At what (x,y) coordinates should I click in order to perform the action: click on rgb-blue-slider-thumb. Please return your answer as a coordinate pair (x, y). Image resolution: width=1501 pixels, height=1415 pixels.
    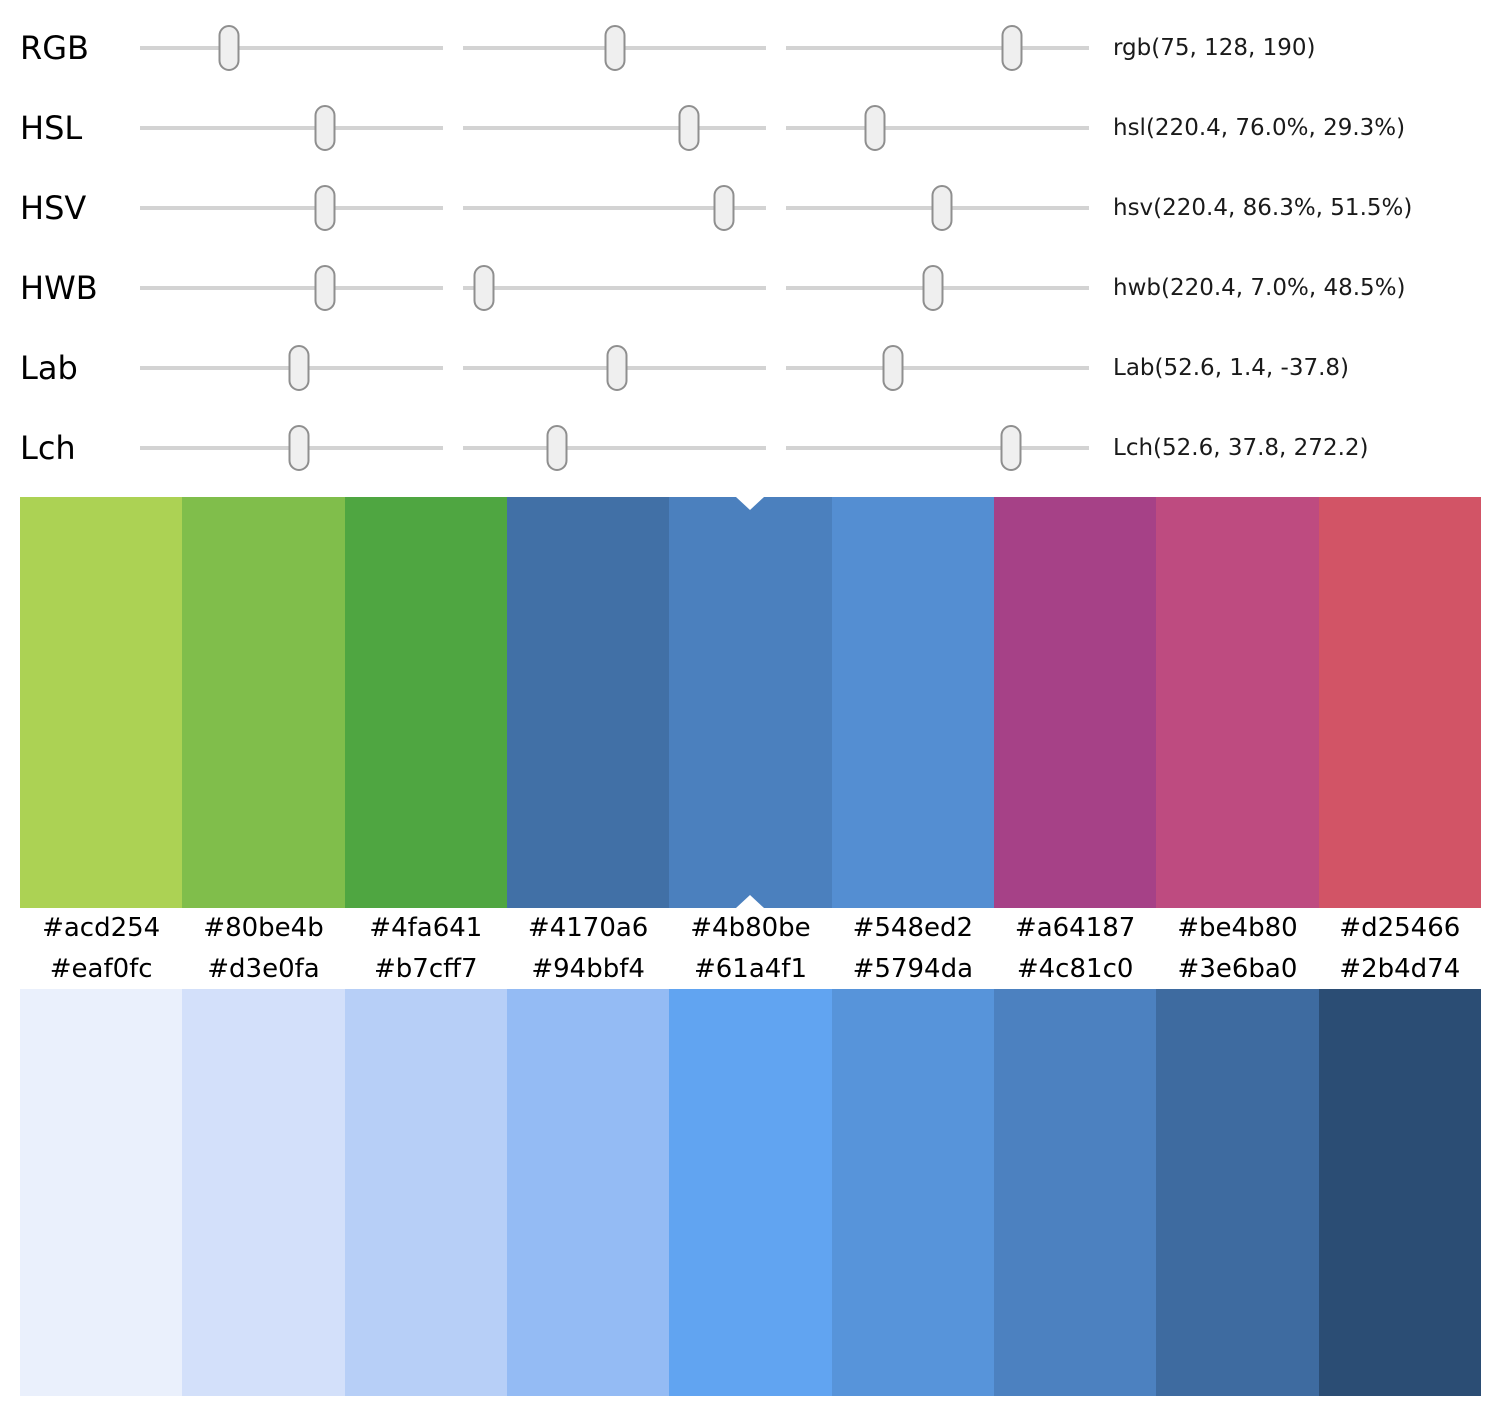
    Looking at the image, I should click on (1012, 48).